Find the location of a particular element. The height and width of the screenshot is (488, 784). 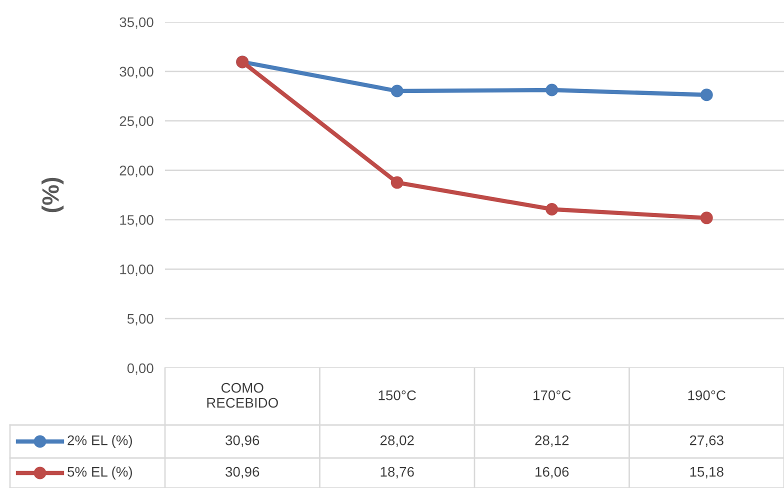

y-tick-label: 35,00 is located at coordinates (137, 23).